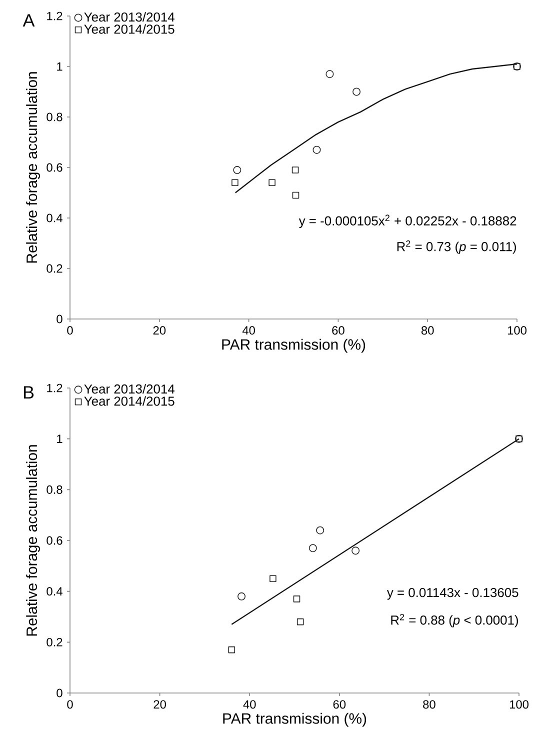 Image resolution: width=535 pixels, height=736 pixels. I want to click on annotation: R$^{2}$ = 0.73 (p = 0.011), so click(456, 247).